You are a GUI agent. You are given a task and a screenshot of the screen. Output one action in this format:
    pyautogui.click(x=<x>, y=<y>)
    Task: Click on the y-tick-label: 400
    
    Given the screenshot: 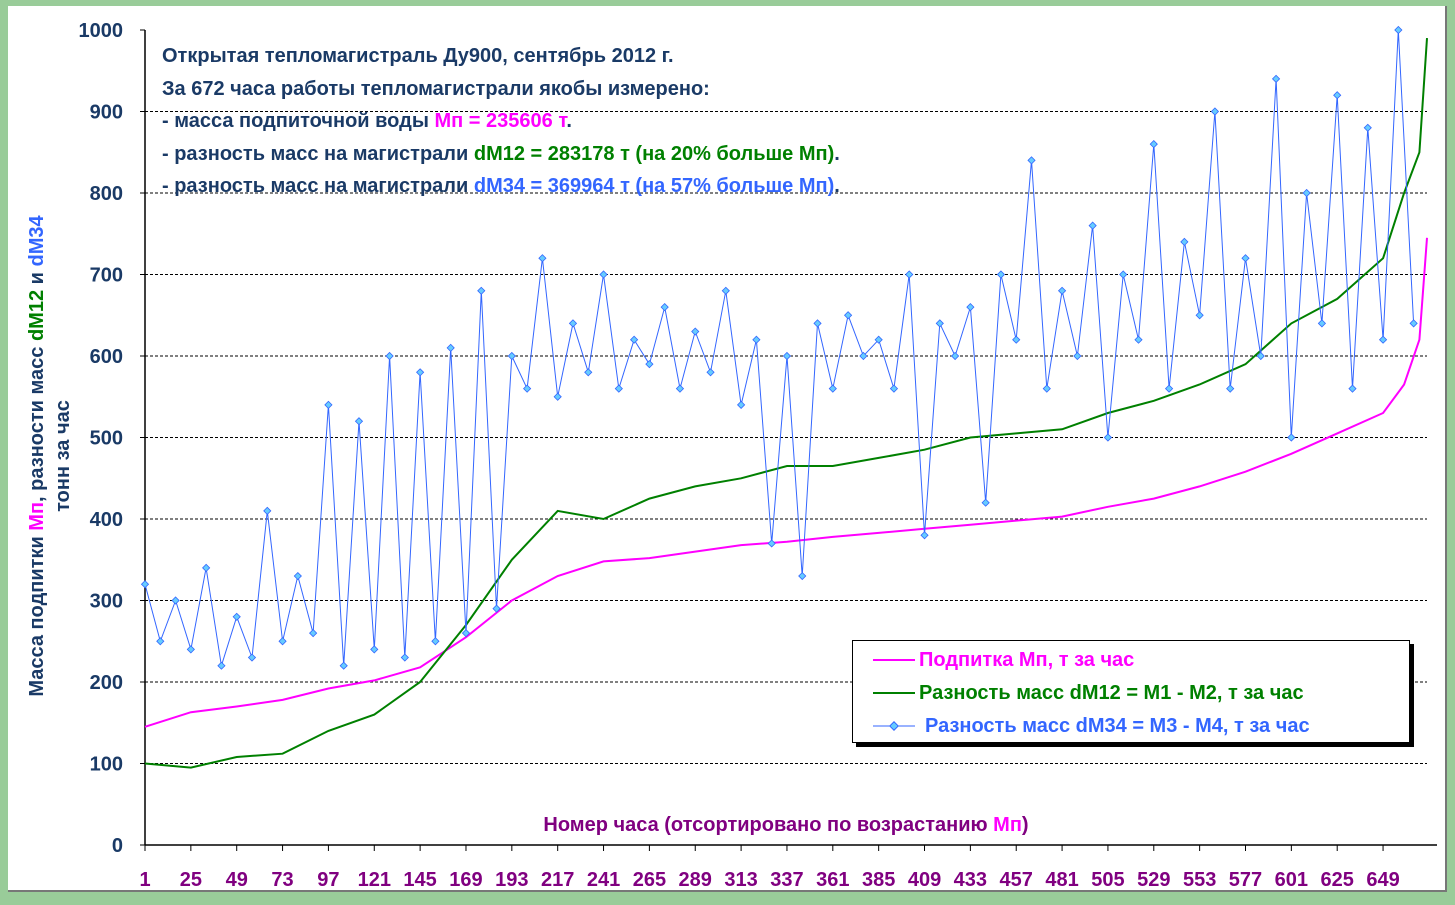 What is the action you would take?
    pyautogui.click(x=106, y=520)
    